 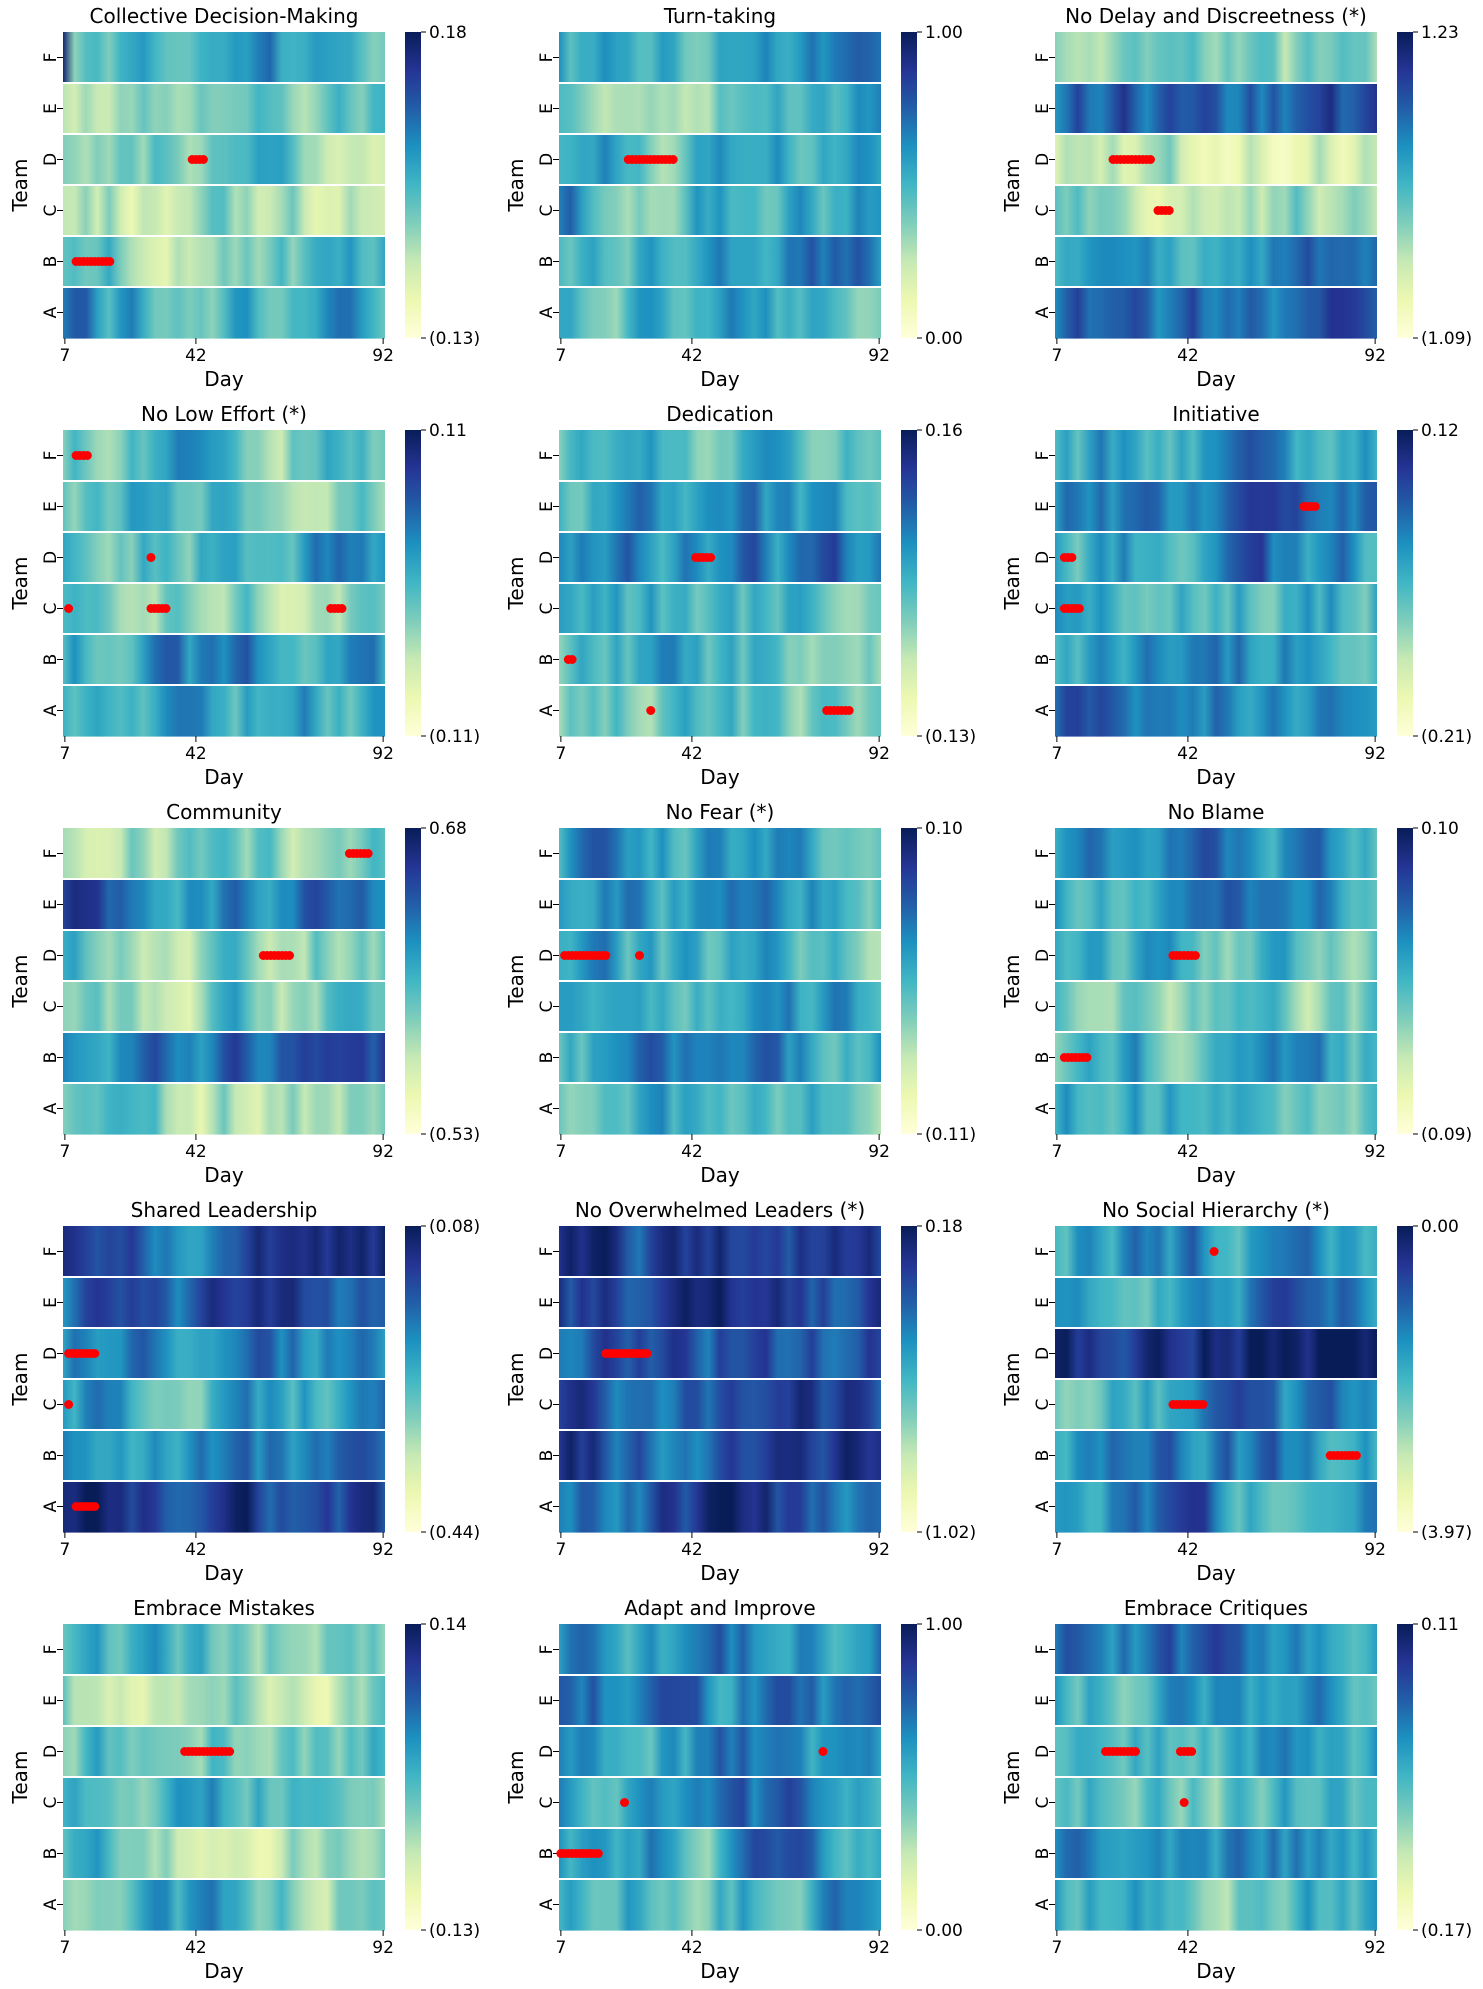 I want to click on colorbar-min-label: (0.11), so click(x=454, y=737).